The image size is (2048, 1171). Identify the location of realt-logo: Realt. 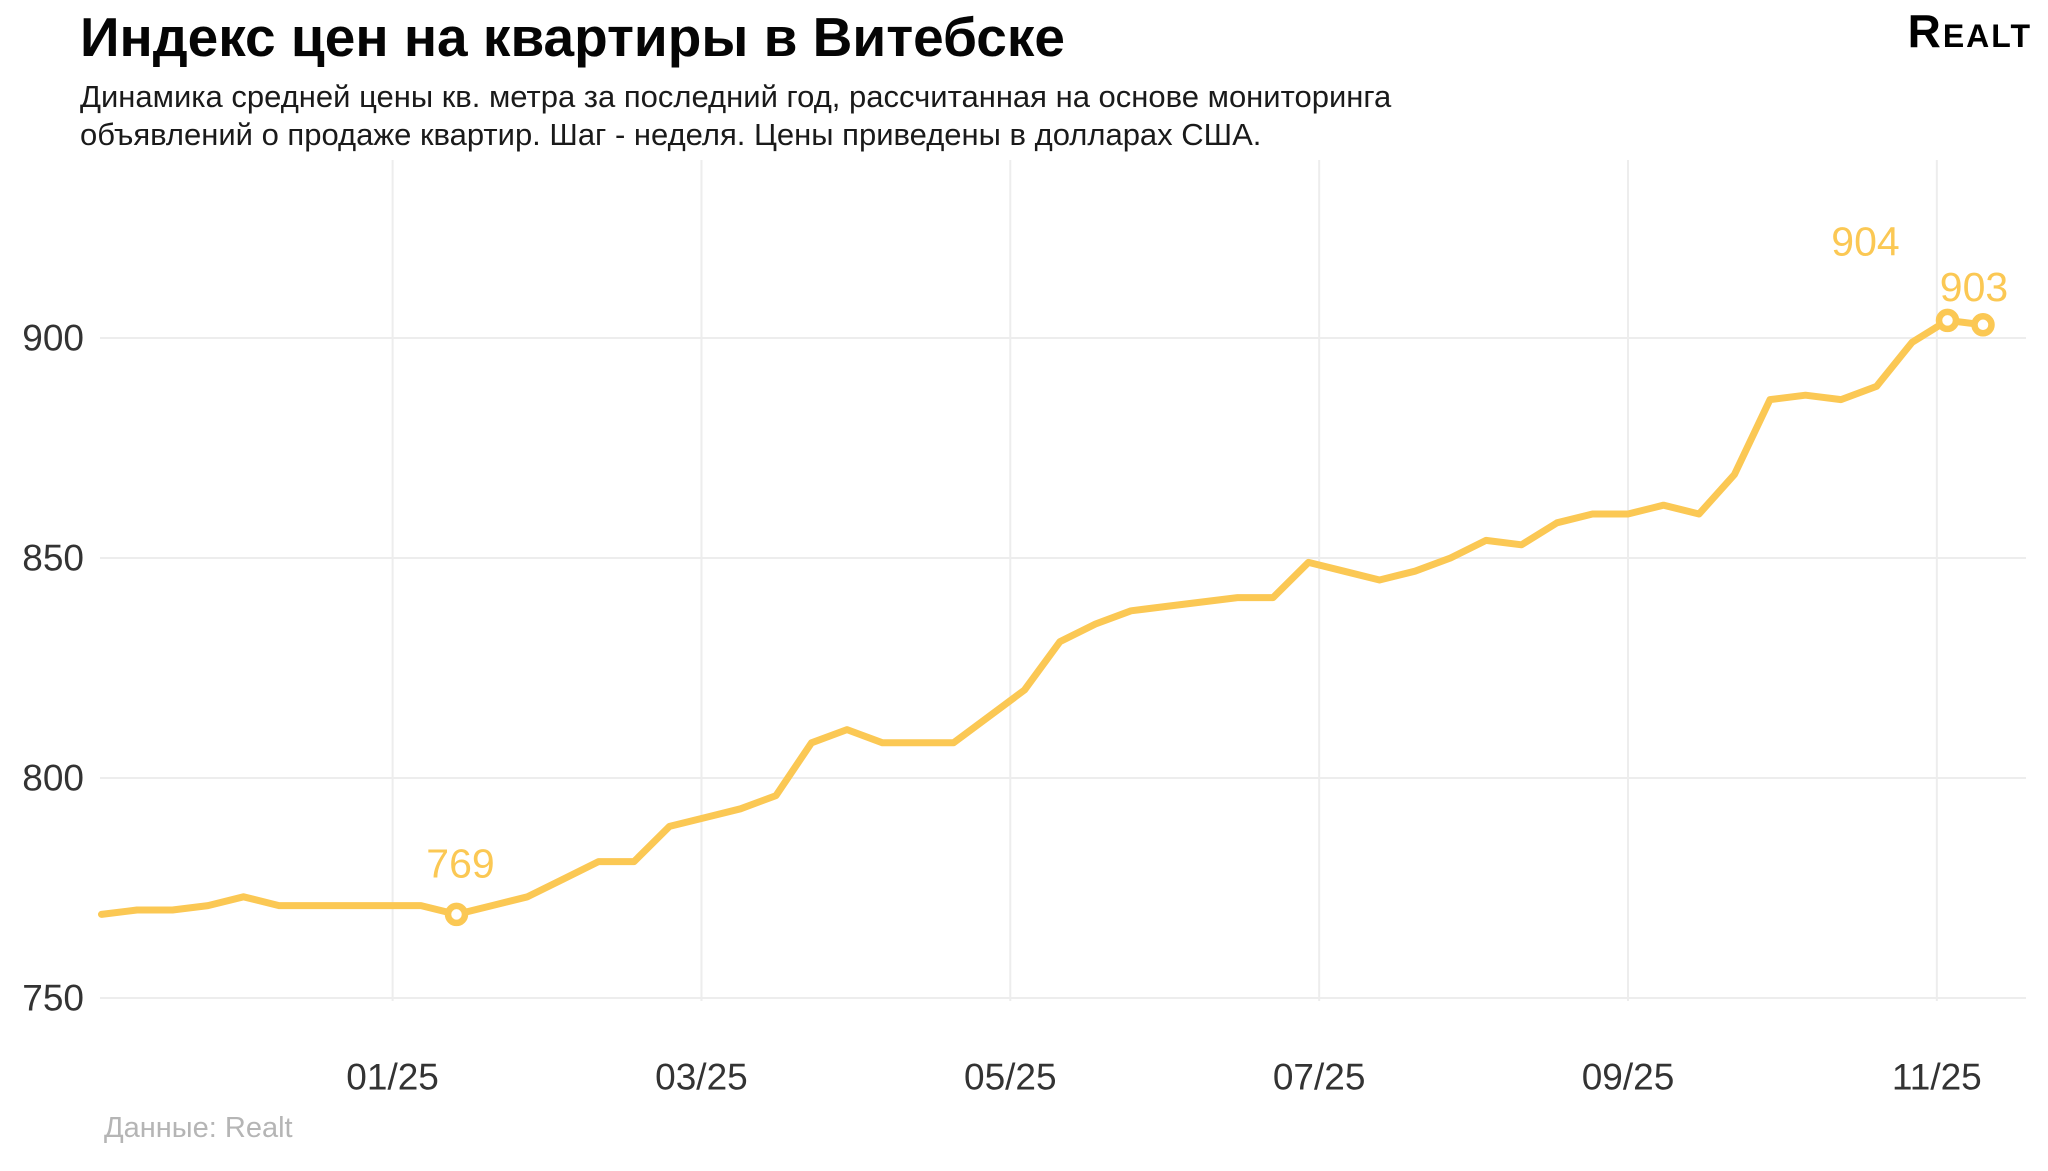
(1969, 31).